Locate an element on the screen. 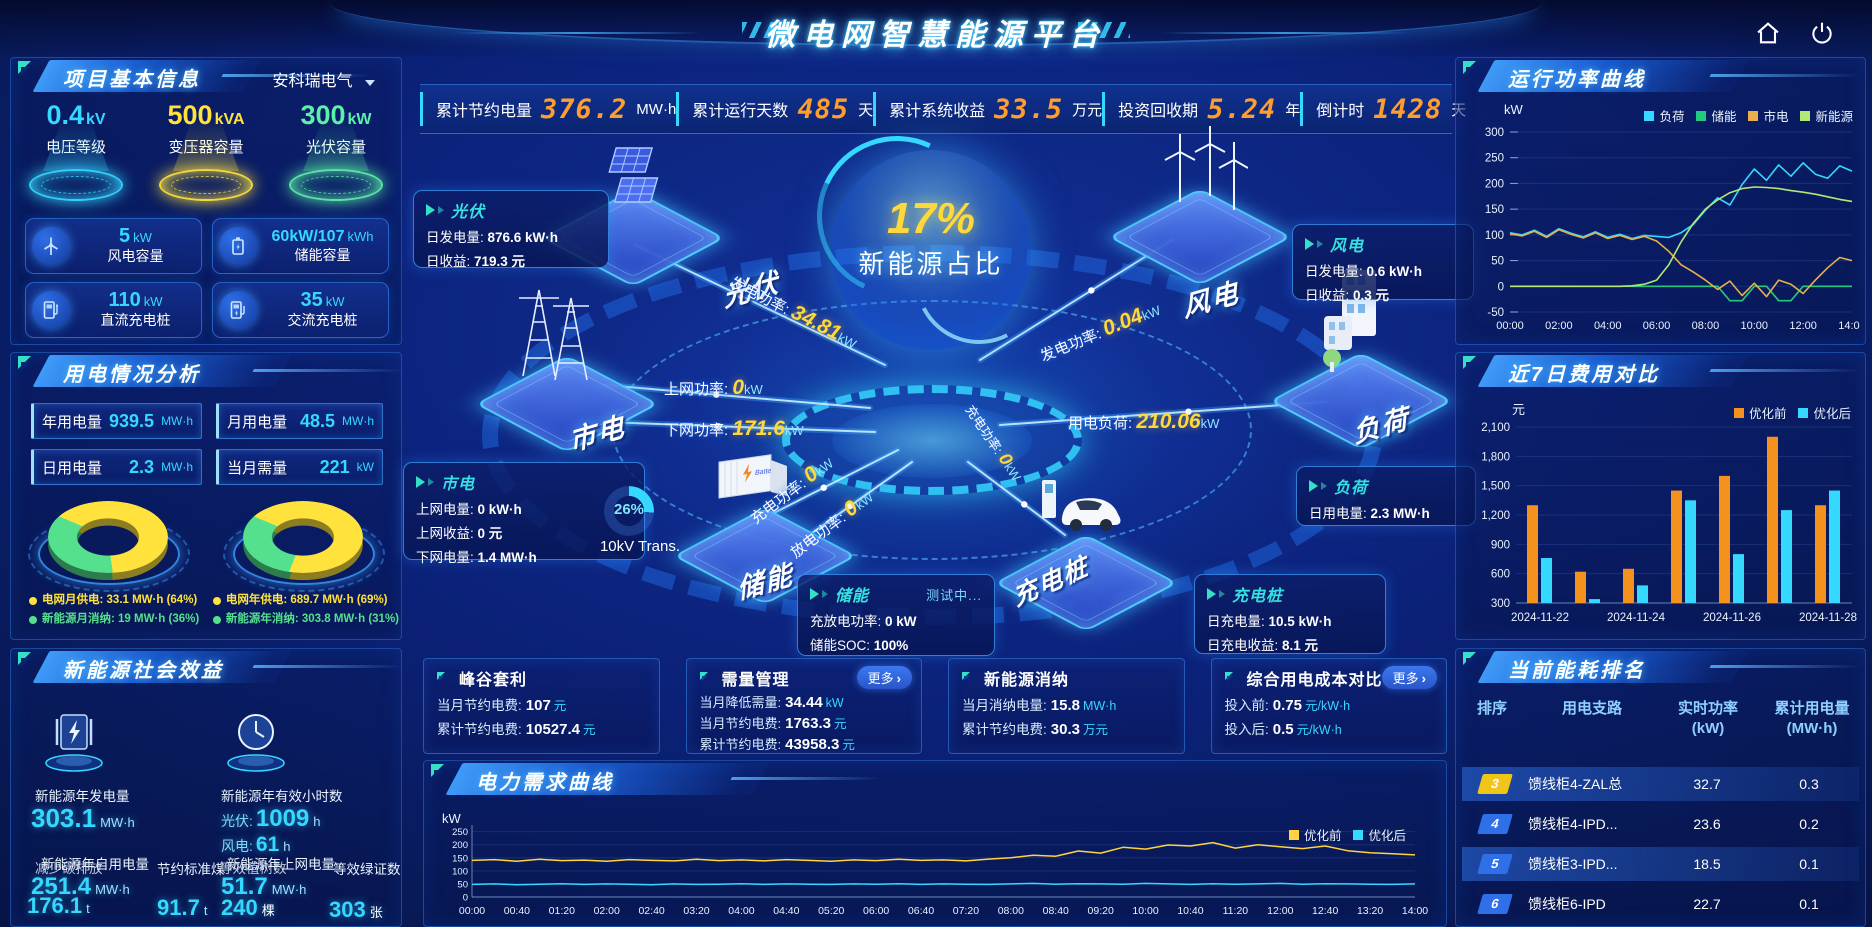 This screenshot has height=927, width=1872. pv-panel-title: 光伏 is located at coordinates (511, 210).